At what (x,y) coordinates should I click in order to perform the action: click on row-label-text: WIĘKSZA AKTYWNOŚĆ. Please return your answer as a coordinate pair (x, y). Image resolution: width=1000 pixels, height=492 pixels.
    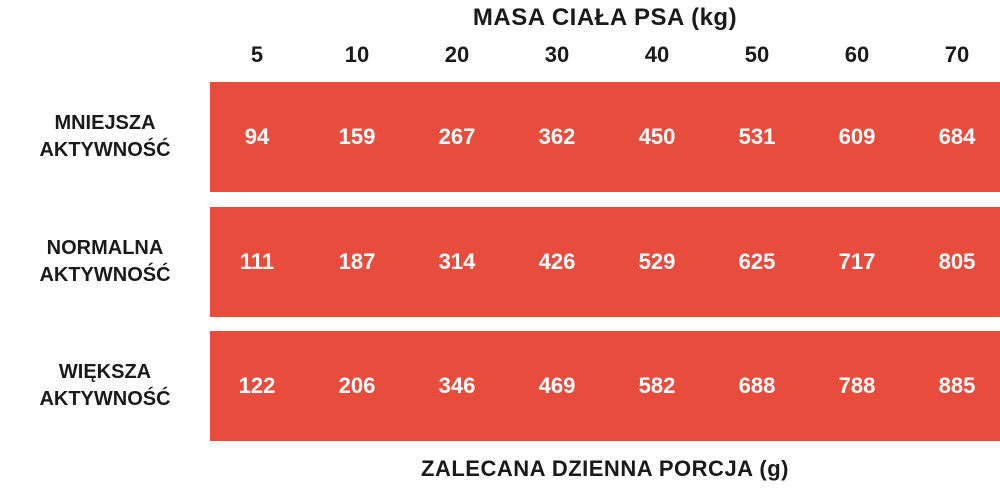
    Looking at the image, I should click on (105, 385).